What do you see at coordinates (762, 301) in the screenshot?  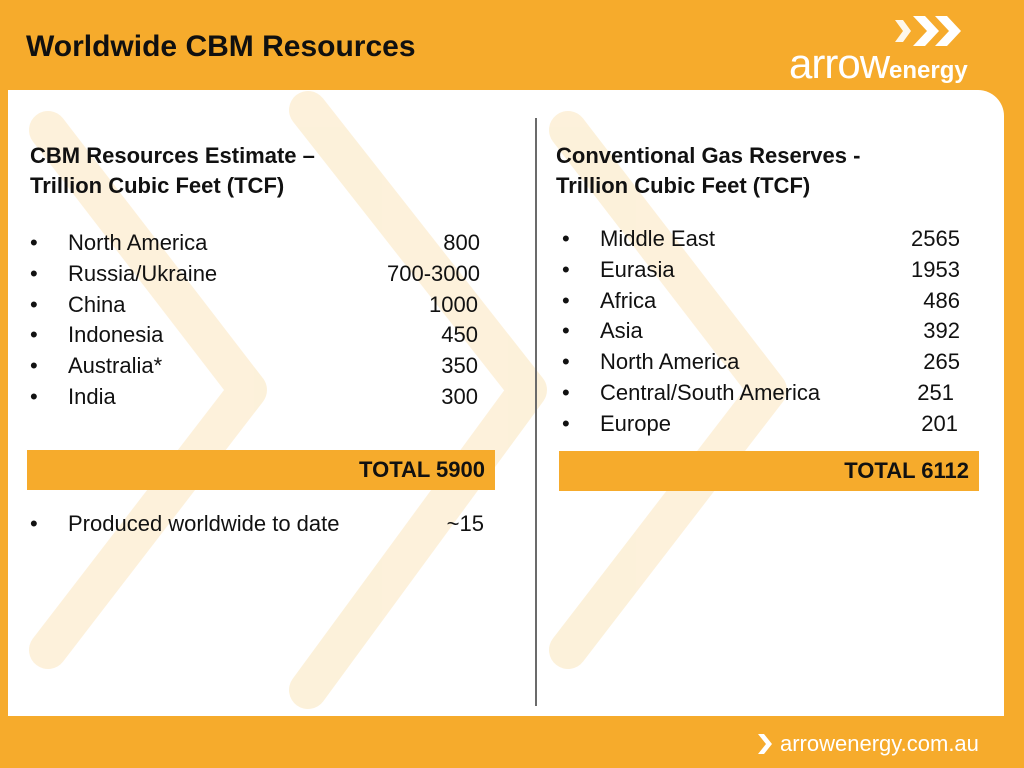 I see `list-item: • Africa 486` at bounding box center [762, 301].